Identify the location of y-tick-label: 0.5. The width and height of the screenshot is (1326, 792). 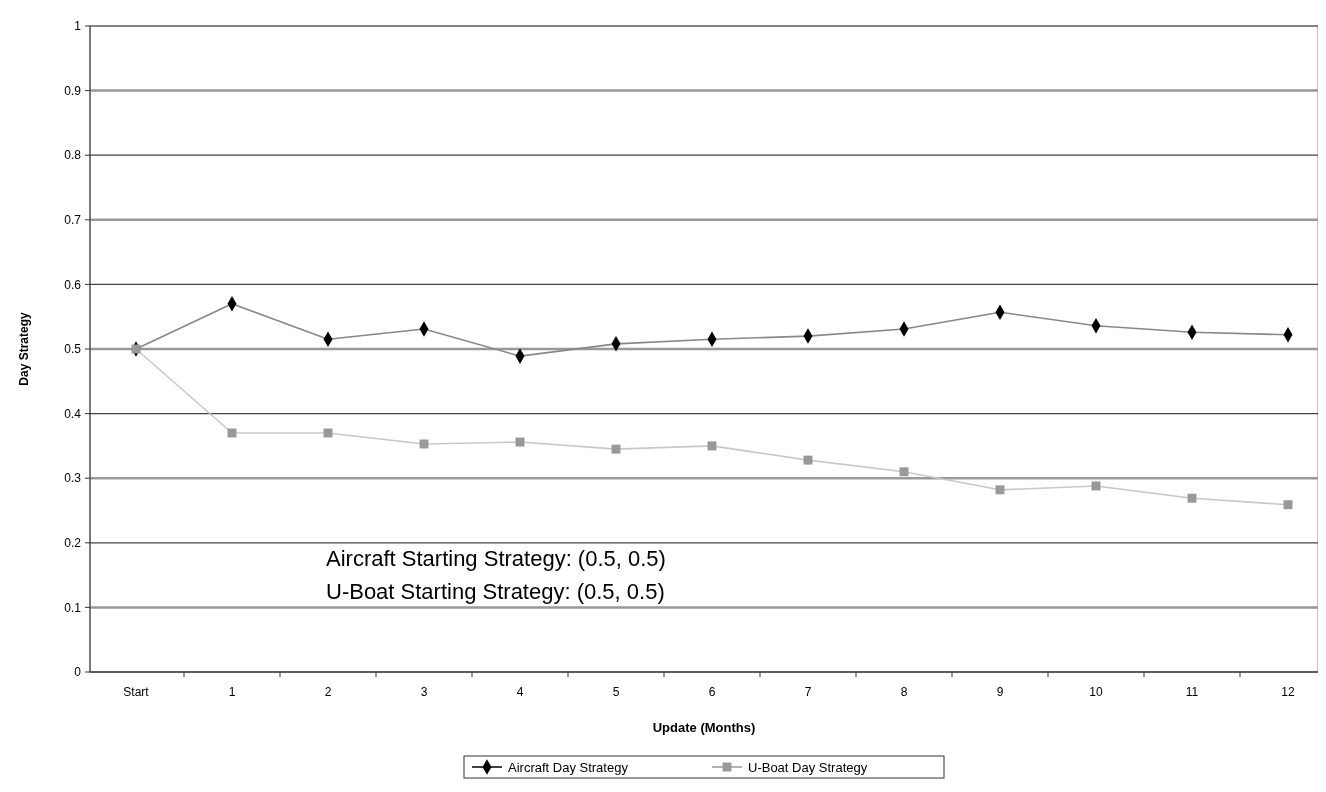
(73, 349).